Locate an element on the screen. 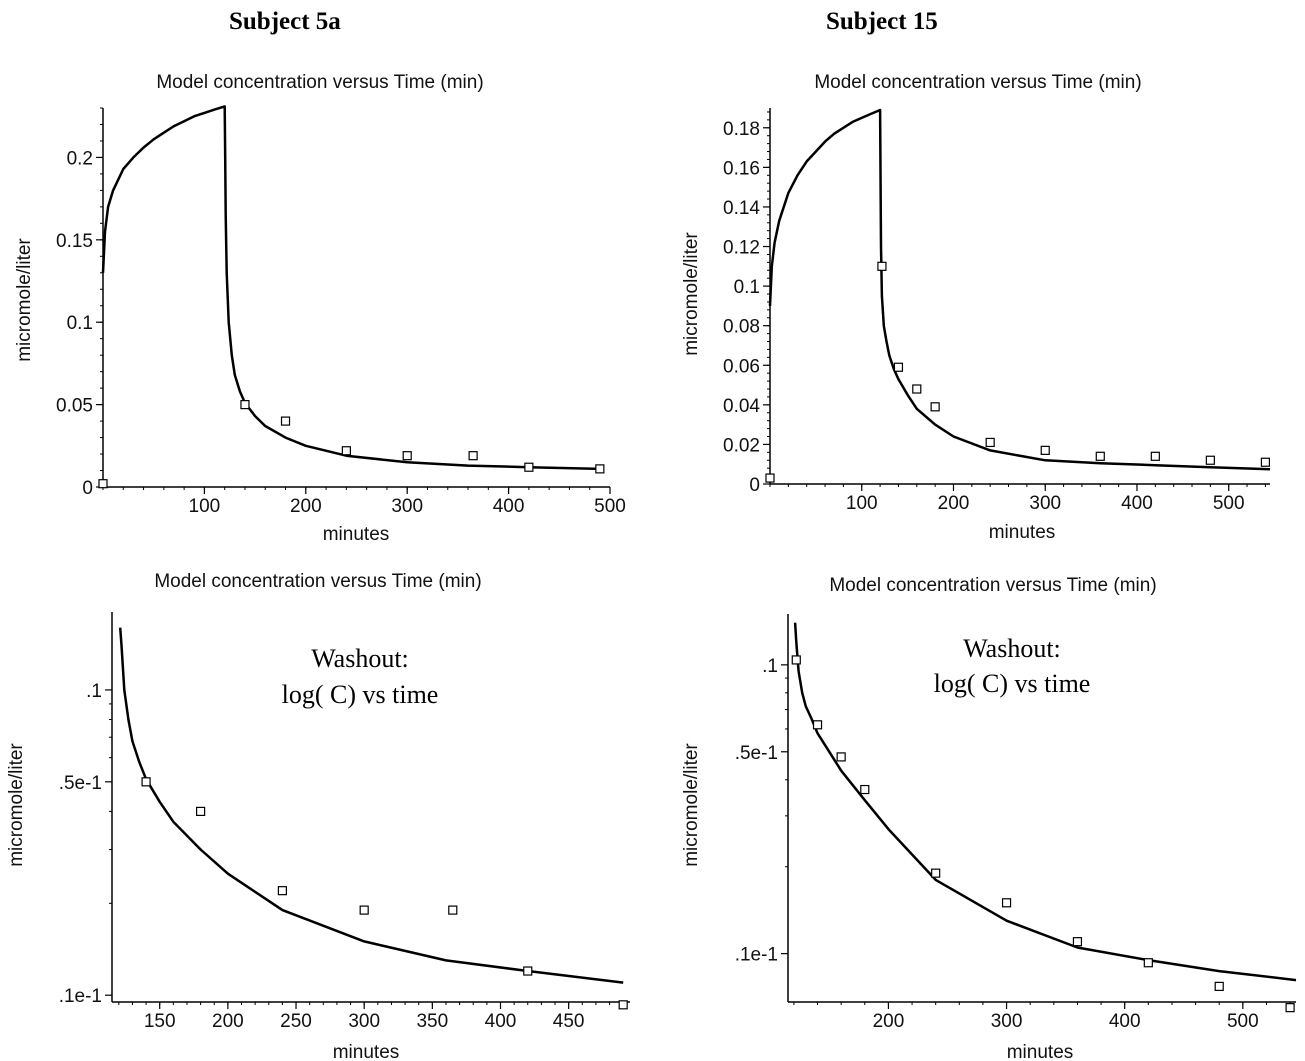 This screenshot has height=1061, width=1305. y-tick-label: 0.04 is located at coordinates (741, 406).